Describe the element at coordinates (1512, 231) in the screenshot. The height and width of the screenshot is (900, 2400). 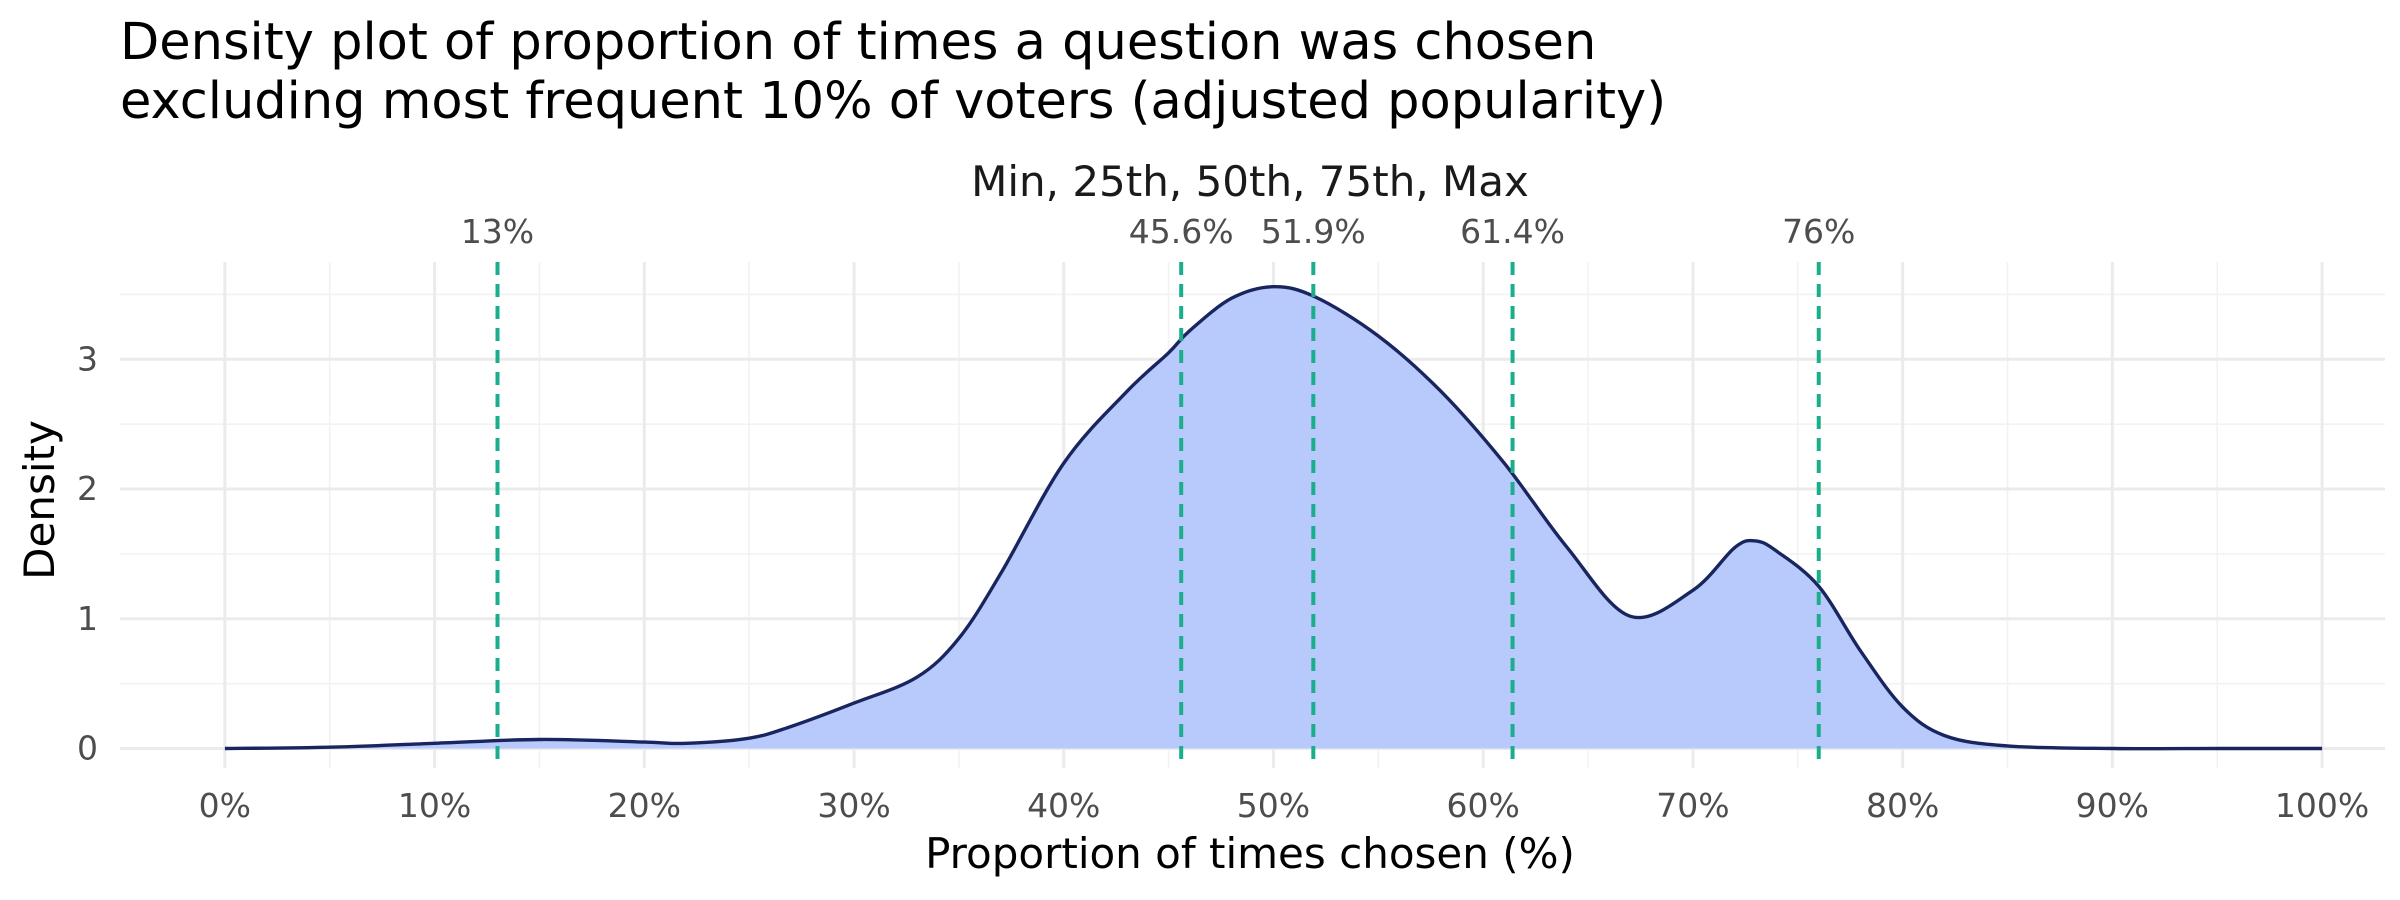
I see `quantile-label: 61.4%` at that location.